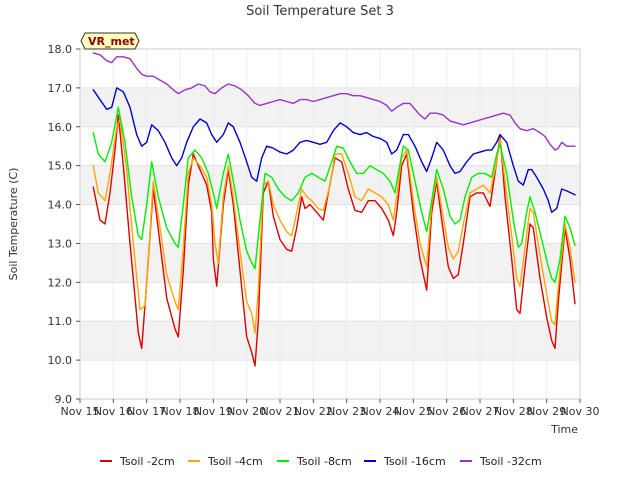 The width and height of the screenshot is (640, 480). What do you see at coordinates (60, 282) in the screenshot?
I see `y-tick-label: 12.0` at bounding box center [60, 282].